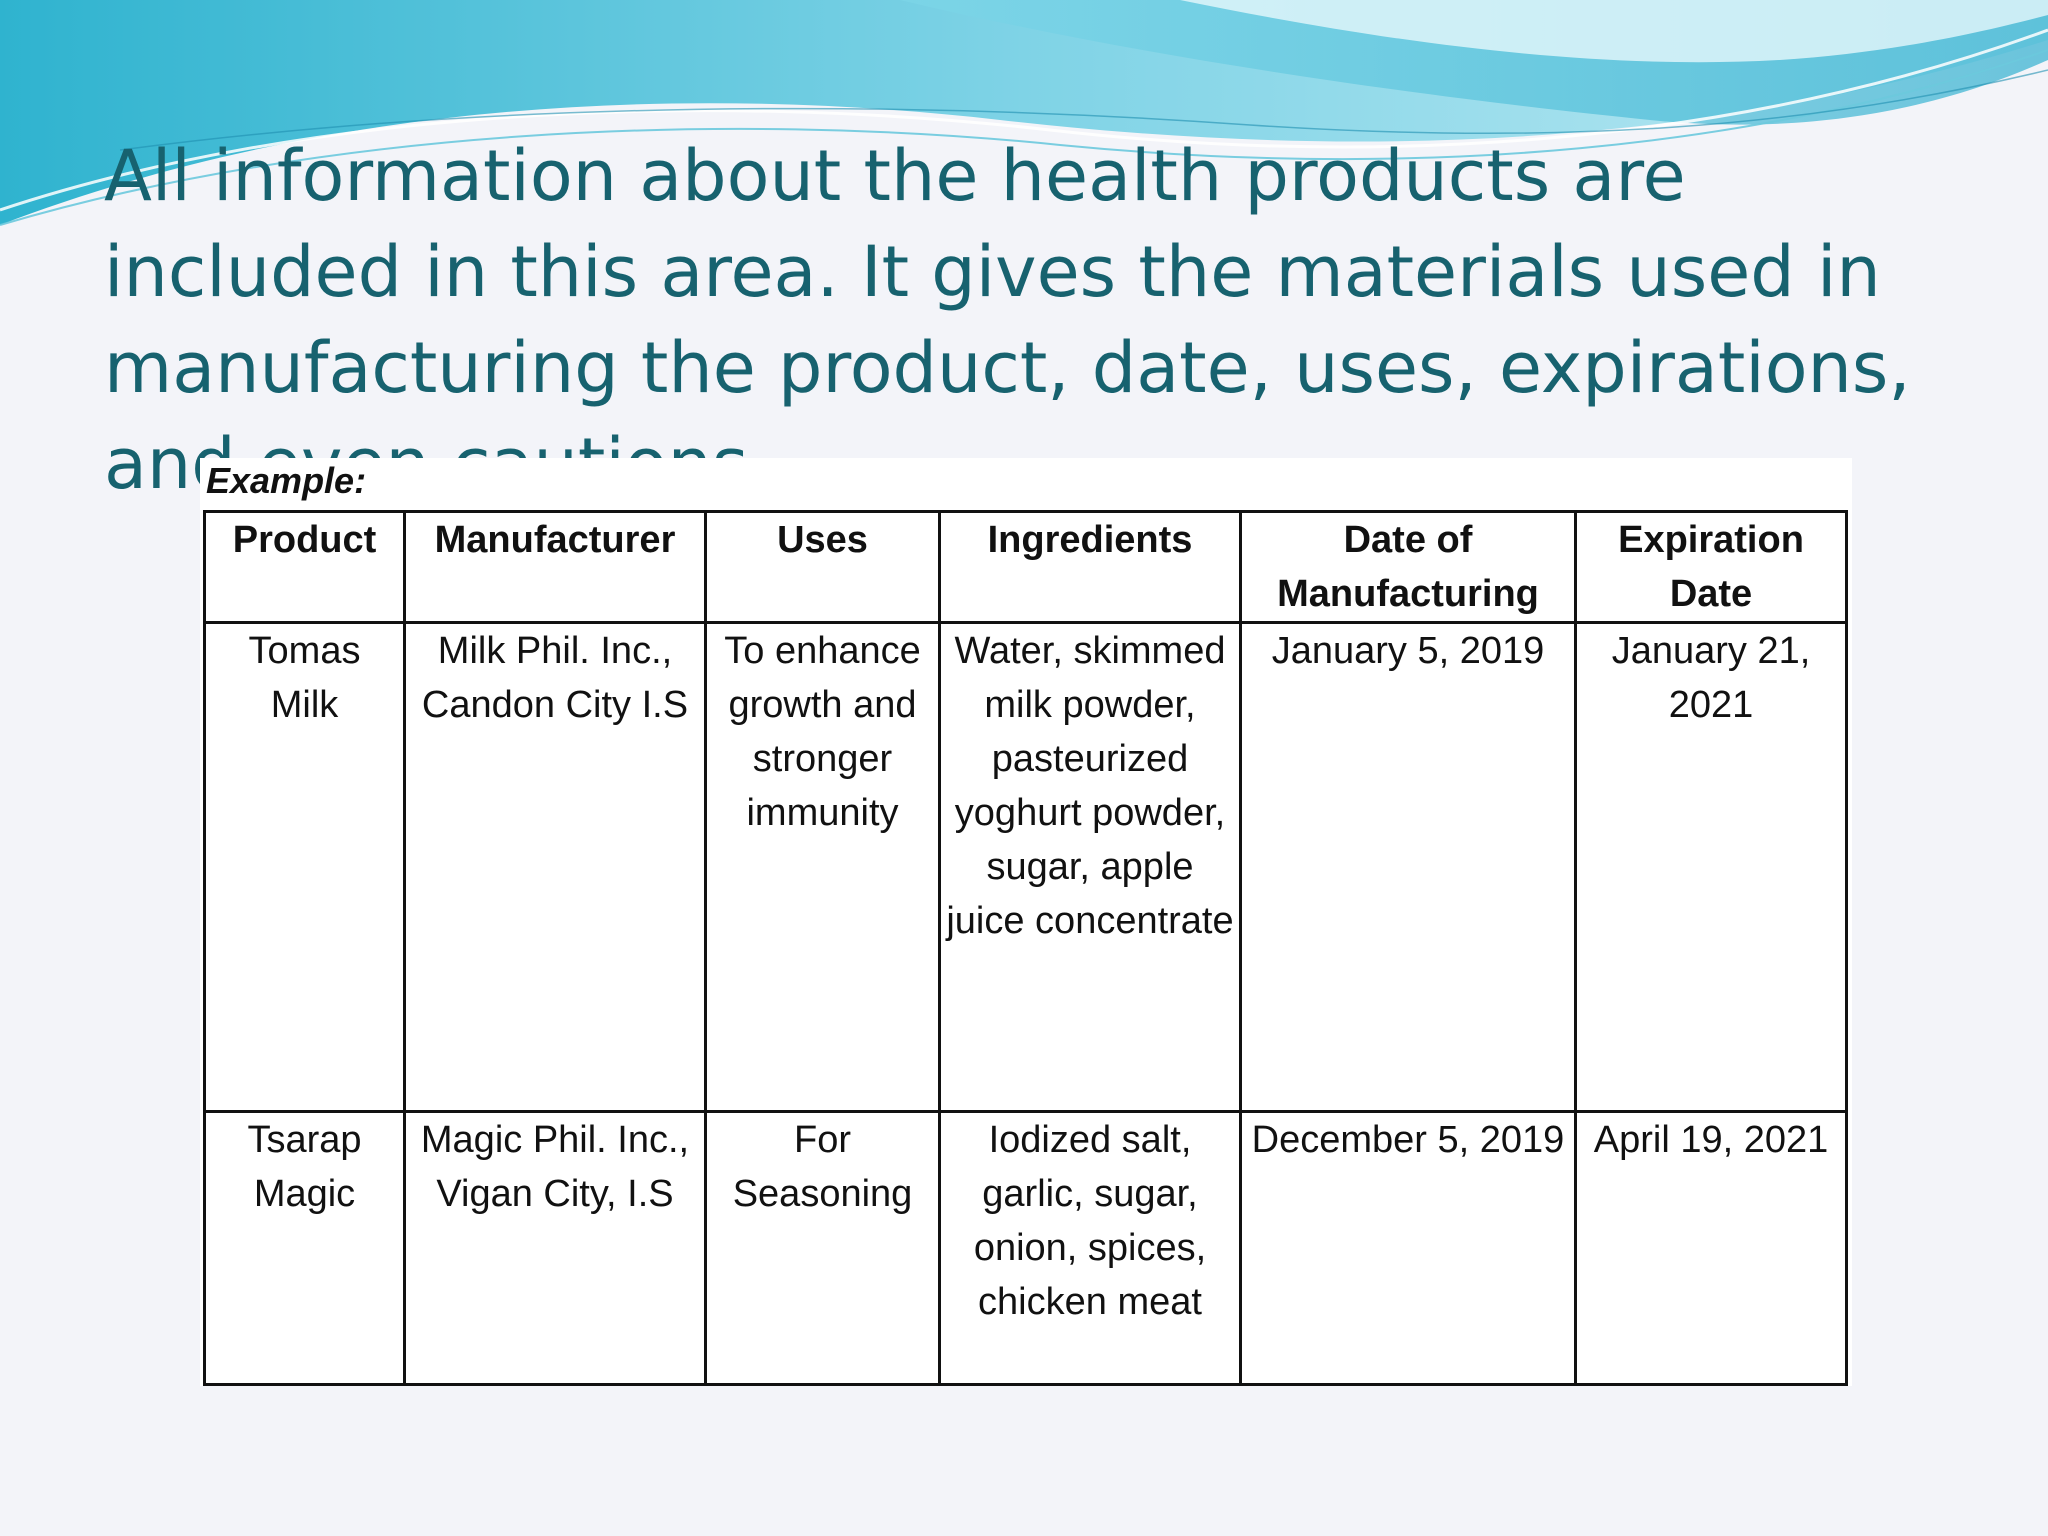  Describe the element at coordinates (1090, 567) in the screenshot. I see `column-header: Ingredients` at that location.